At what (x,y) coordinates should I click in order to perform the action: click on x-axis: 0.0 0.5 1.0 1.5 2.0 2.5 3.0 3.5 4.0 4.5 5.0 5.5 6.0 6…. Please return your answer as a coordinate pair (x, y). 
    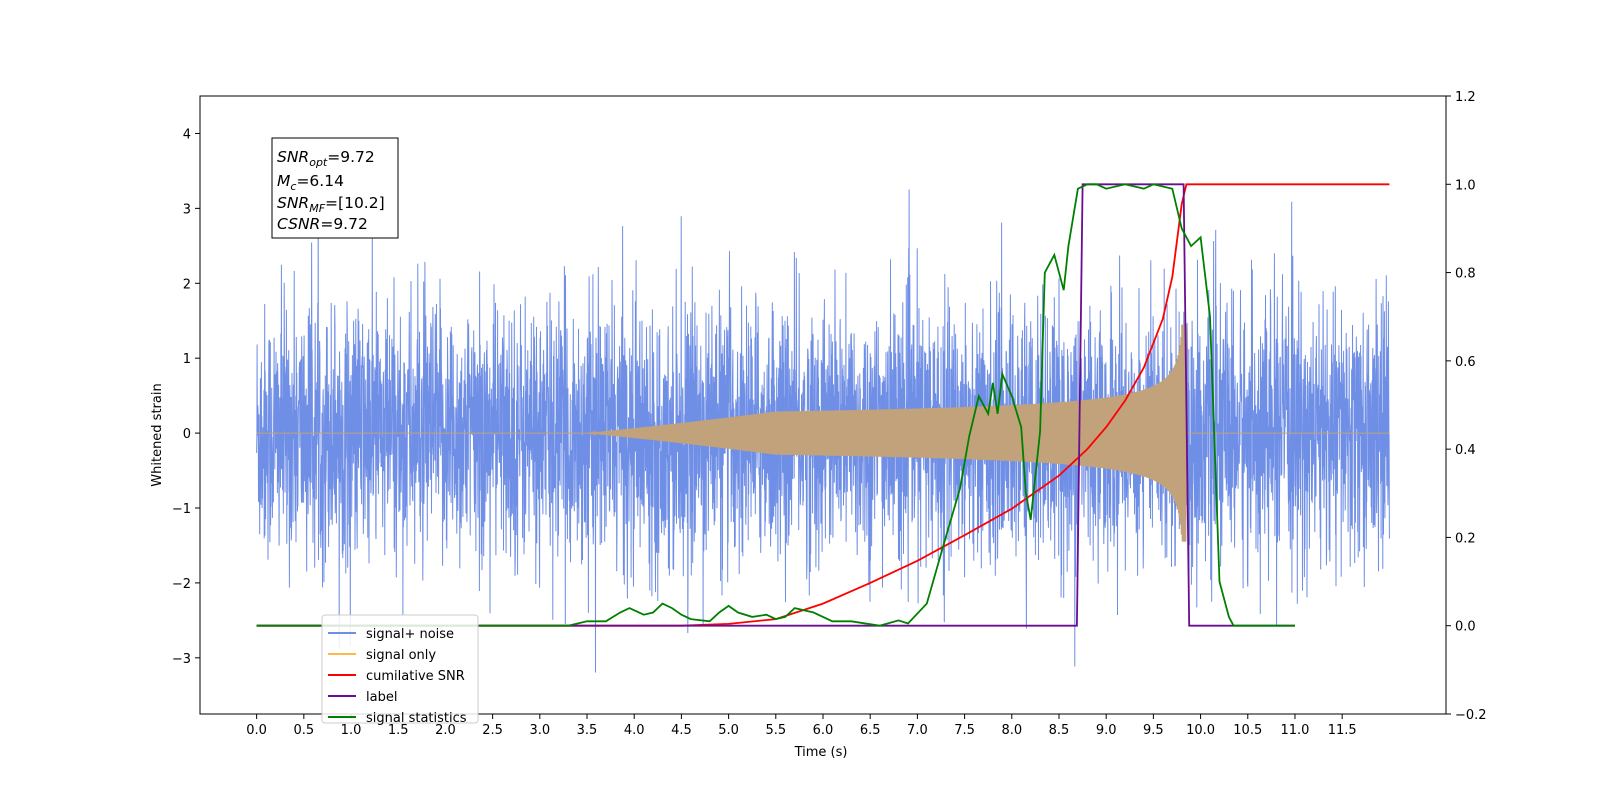
    Looking at the image, I should click on (801, 726).